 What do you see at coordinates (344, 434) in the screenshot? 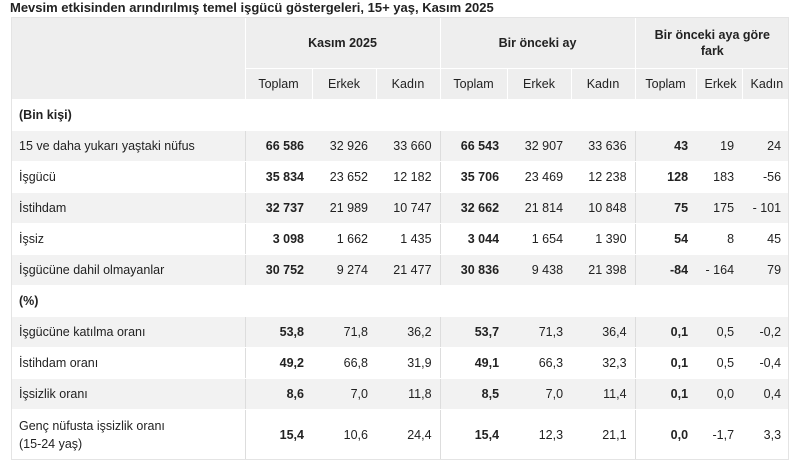
I see `cell-value: 10,6` at bounding box center [344, 434].